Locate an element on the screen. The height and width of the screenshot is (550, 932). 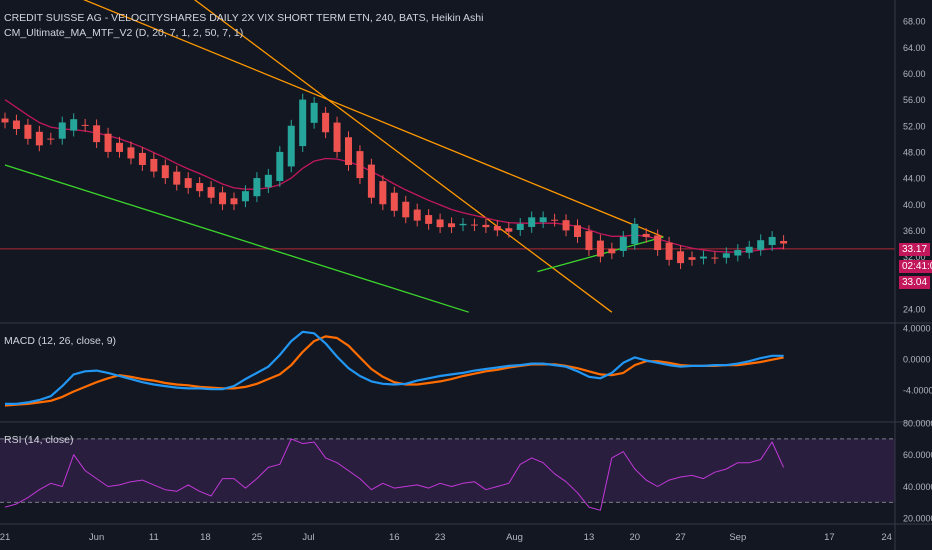
trendline is located at coordinates (236, 238).